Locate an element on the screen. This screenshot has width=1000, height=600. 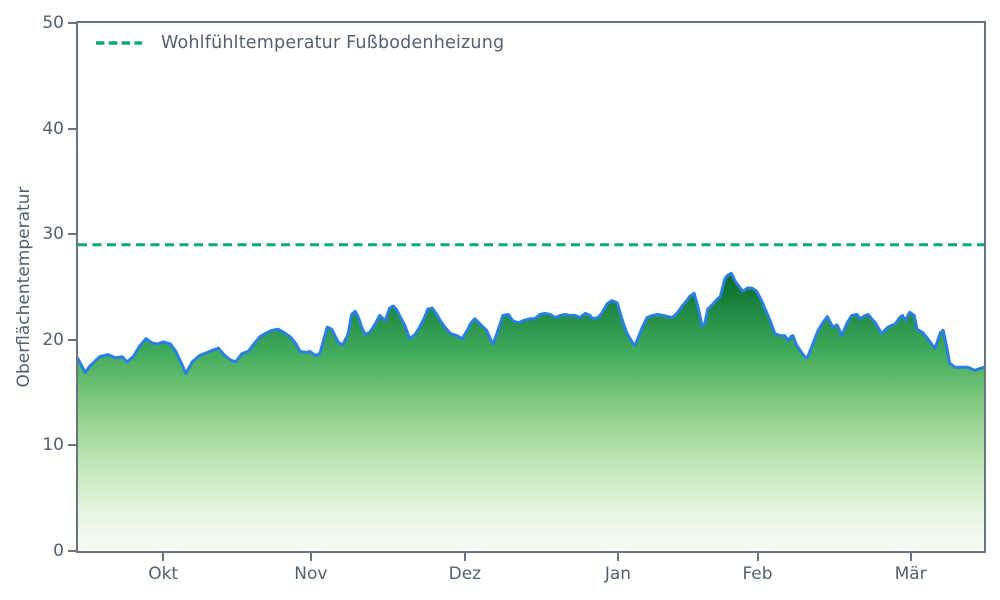
y-axis-tick-label: 50 is located at coordinates (53, 23).